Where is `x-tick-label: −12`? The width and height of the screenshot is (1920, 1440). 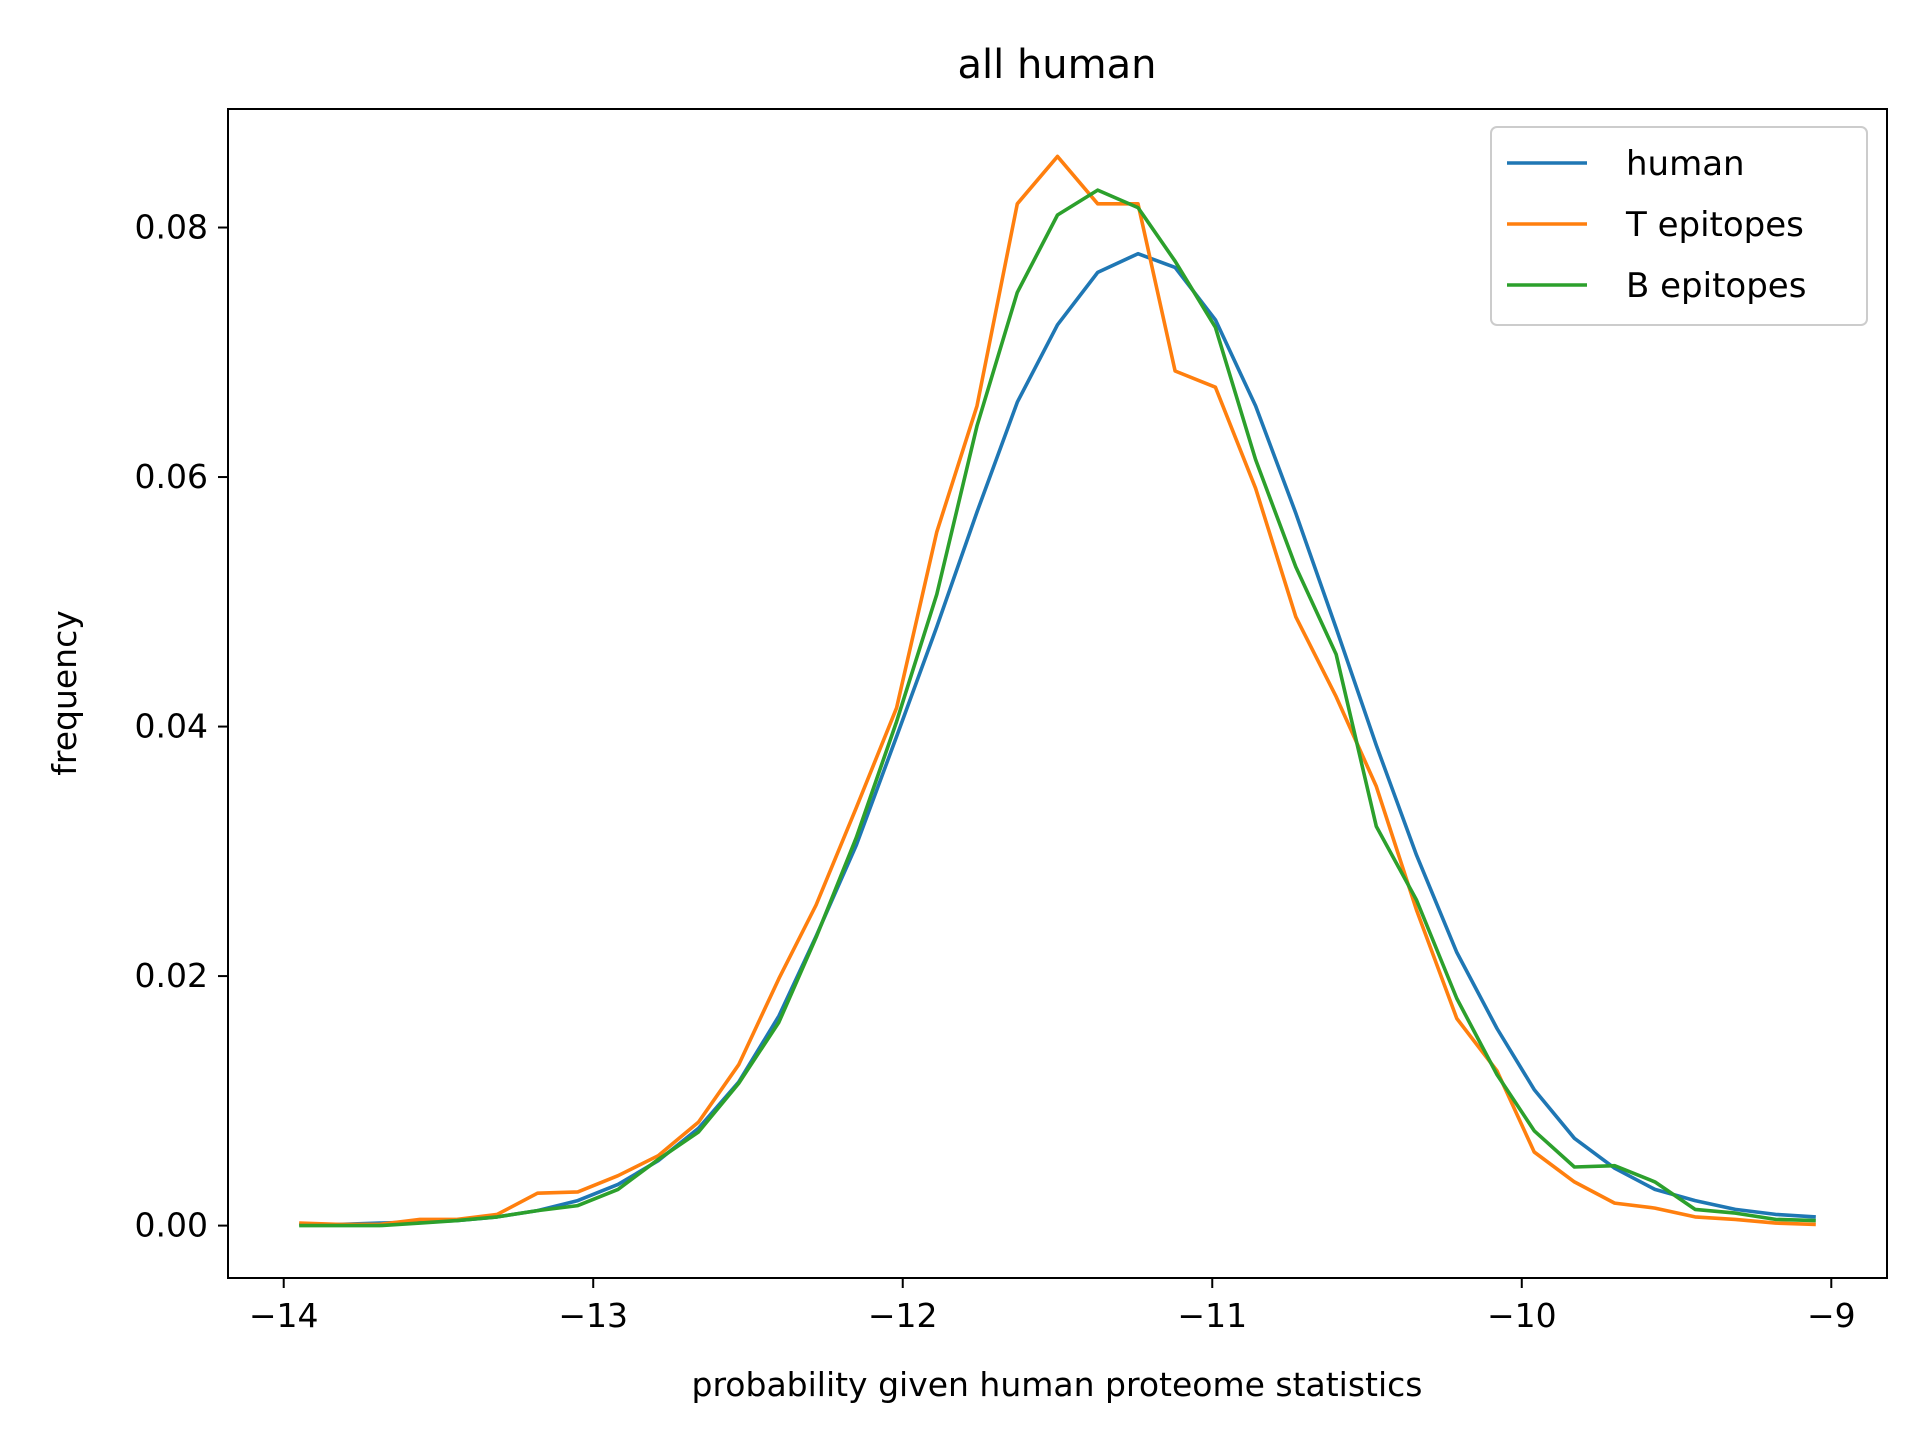 x-tick-label: −12 is located at coordinates (903, 1315).